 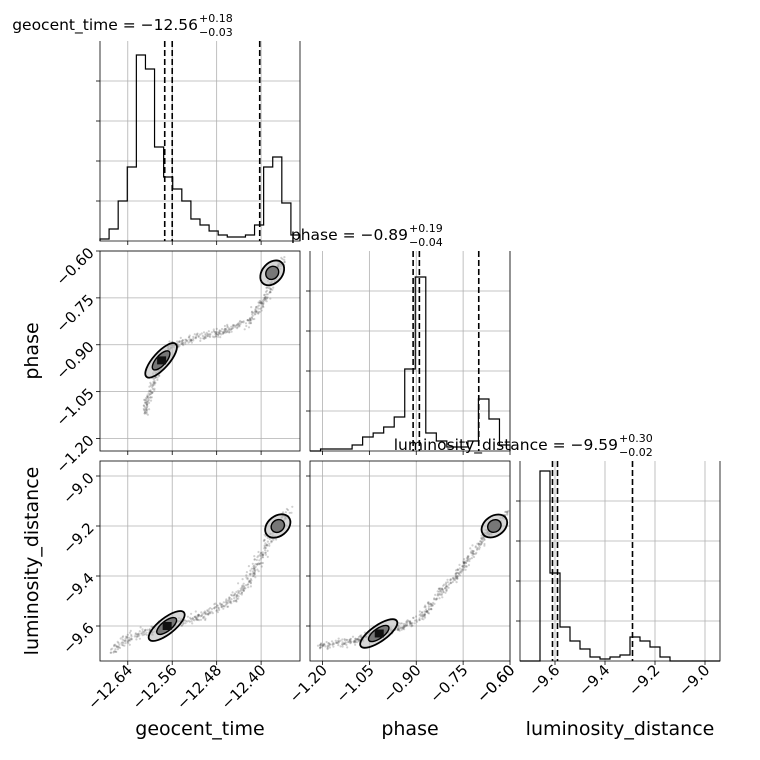 What do you see at coordinates (694, 680) in the screenshot?
I see `x-tick-label: −9.0` at bounding box center [694, 680].